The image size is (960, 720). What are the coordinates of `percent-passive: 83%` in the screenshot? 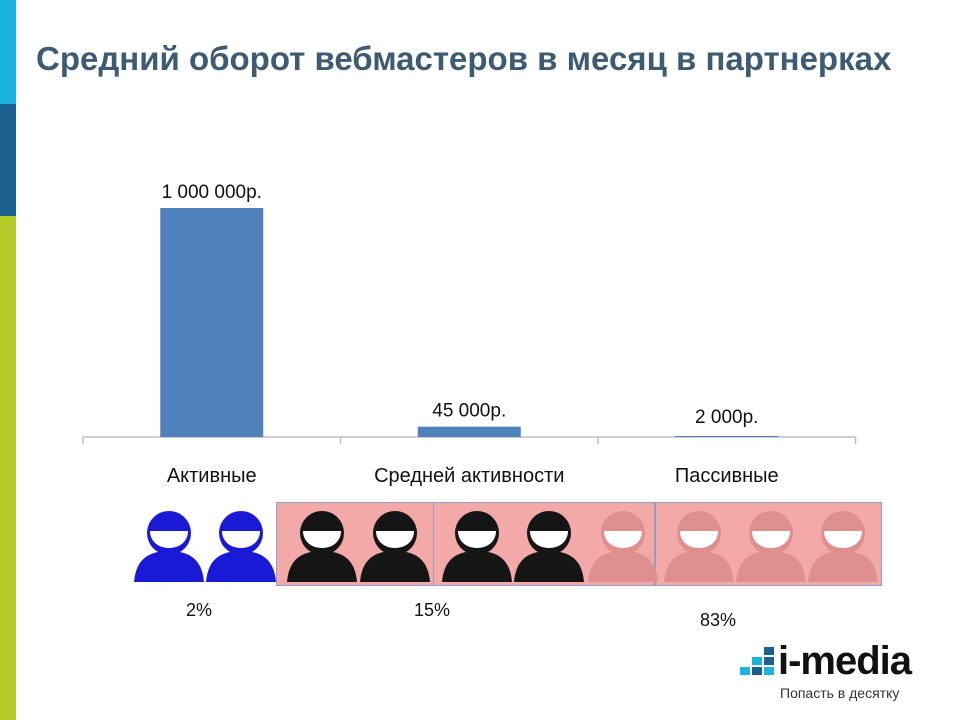 It's located at (718, 620).